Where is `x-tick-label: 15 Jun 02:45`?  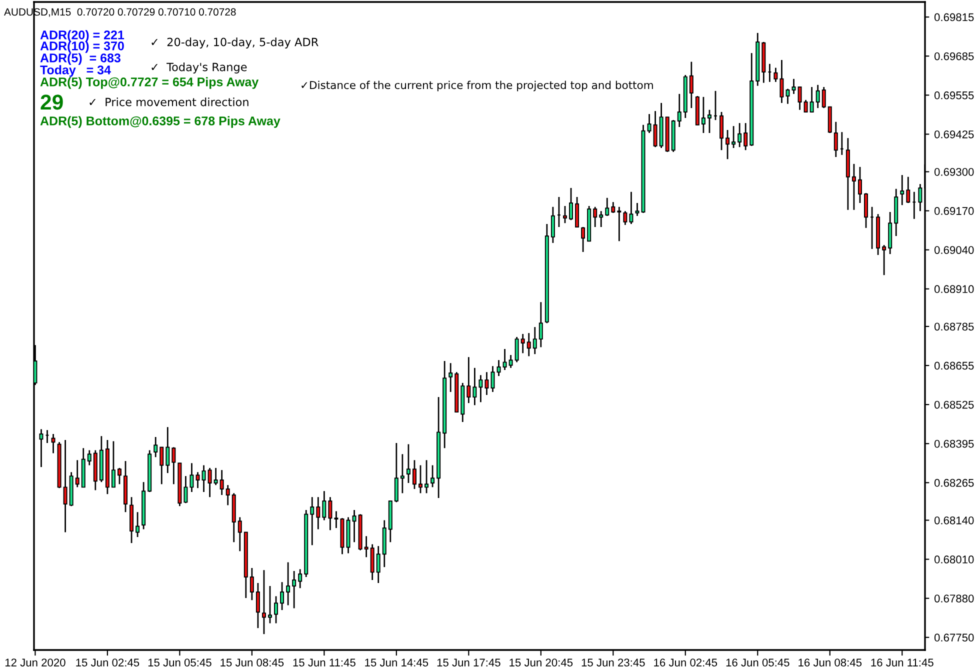 x-tick-label: 15 Jun 02:45 is located at coordinates (108, 662).